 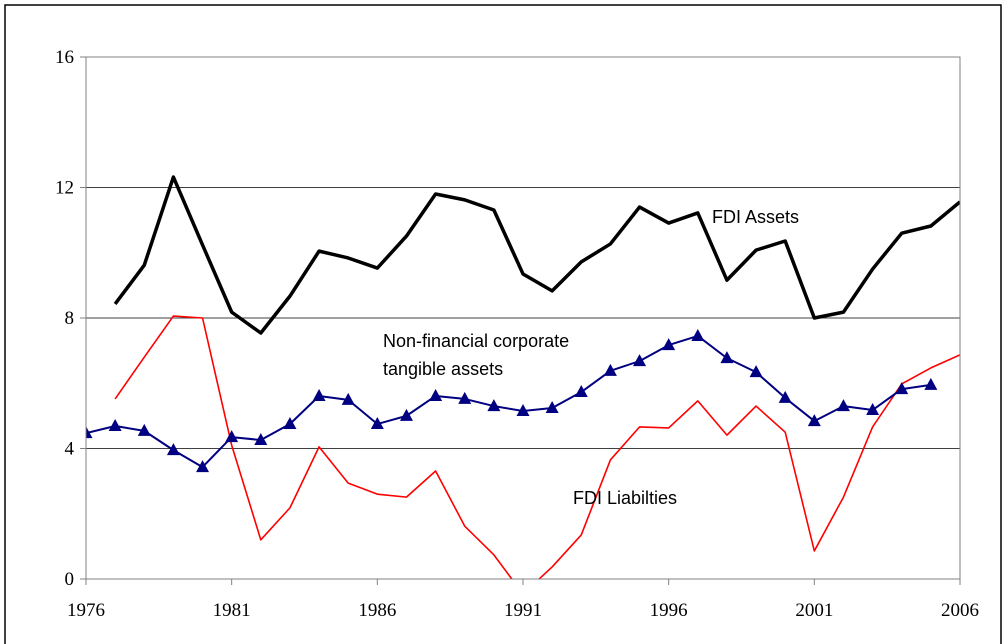 I want to click on annotation-line: FDI Assets, so click(x=755, y=217).